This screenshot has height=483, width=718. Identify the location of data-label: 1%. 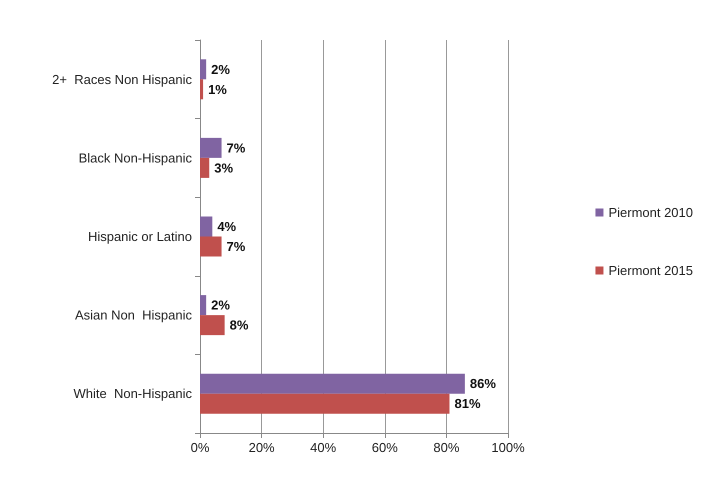
(218, 89).